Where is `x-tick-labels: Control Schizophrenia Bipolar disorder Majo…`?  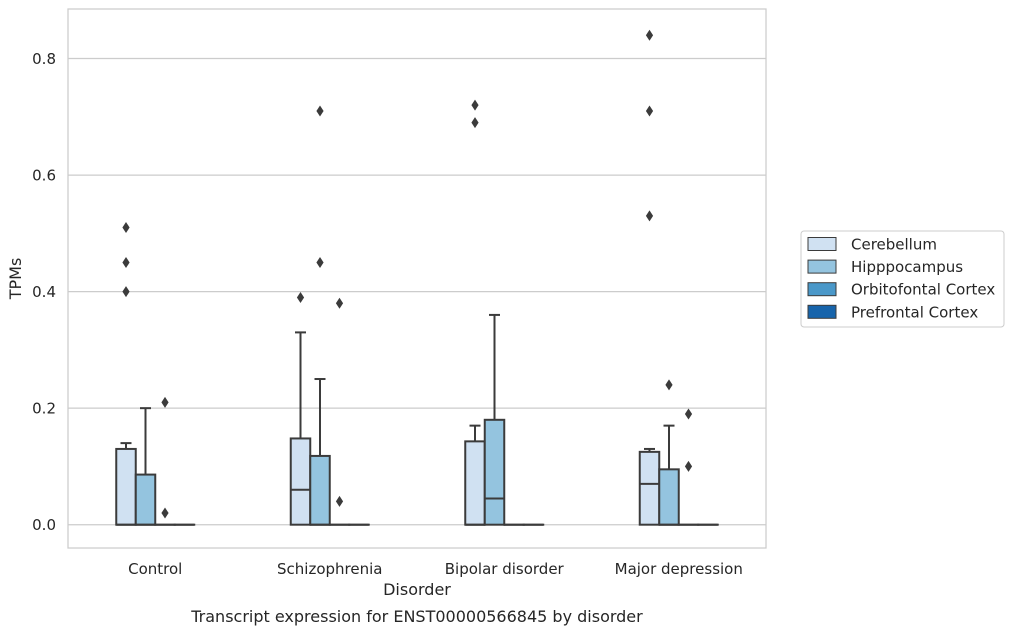
x-tick-labels: Control Schizophrenia Bipolar disorder Majo… is located at coordinates (435, 569).